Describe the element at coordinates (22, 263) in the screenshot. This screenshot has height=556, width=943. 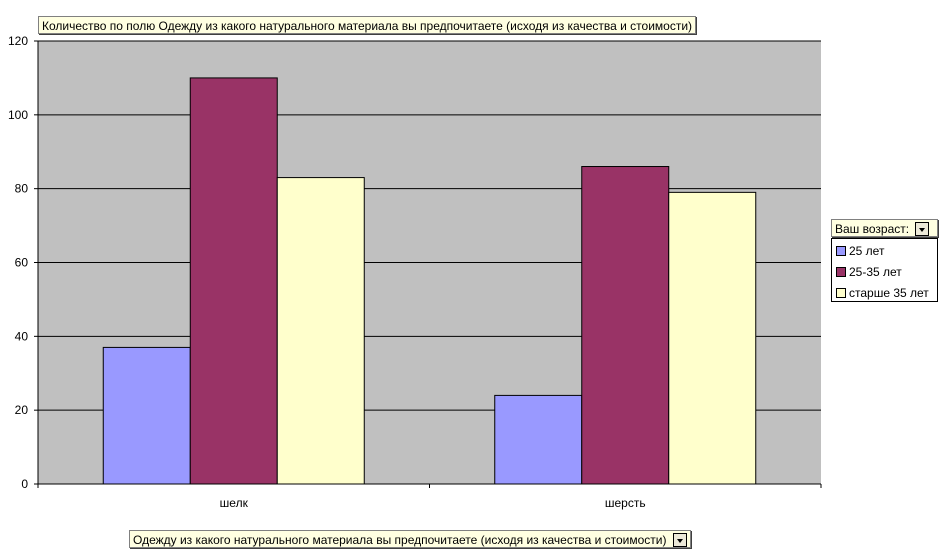
I see `y-tick-label: 60` at that location.